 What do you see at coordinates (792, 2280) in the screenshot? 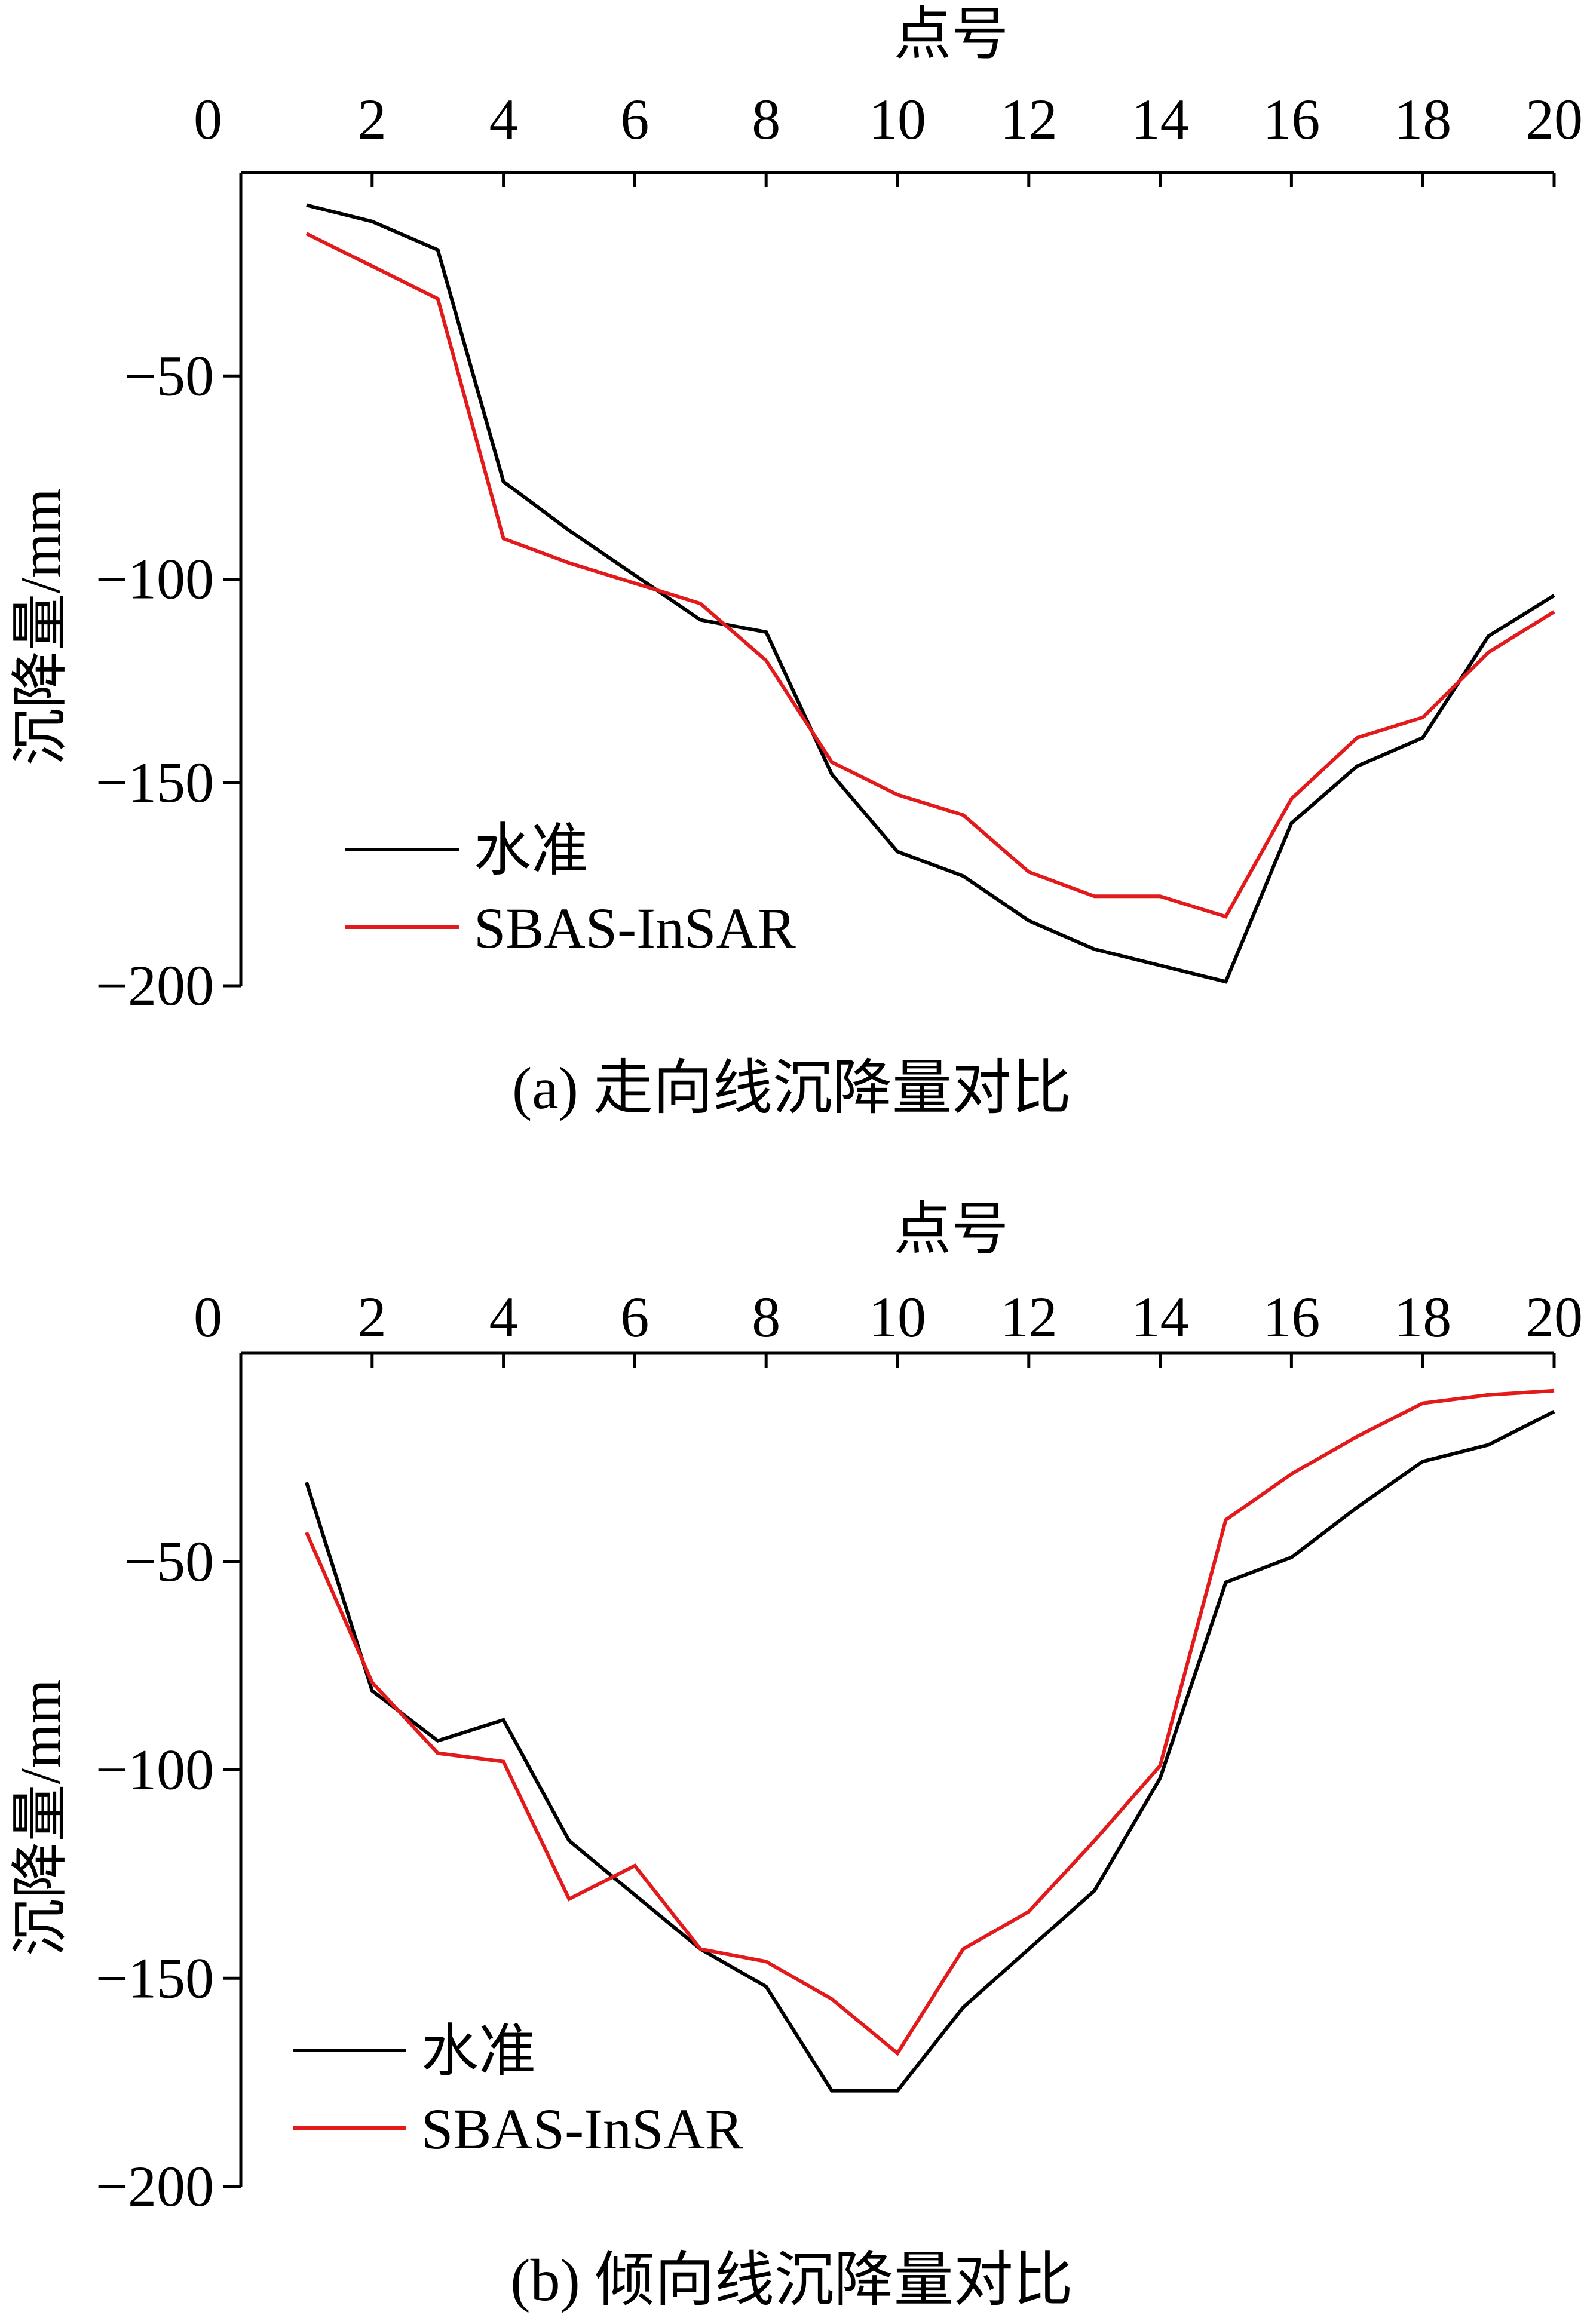
I see `panel-caption: (b) 倾向线沉降量对比` at bounding box center [792, 2280].